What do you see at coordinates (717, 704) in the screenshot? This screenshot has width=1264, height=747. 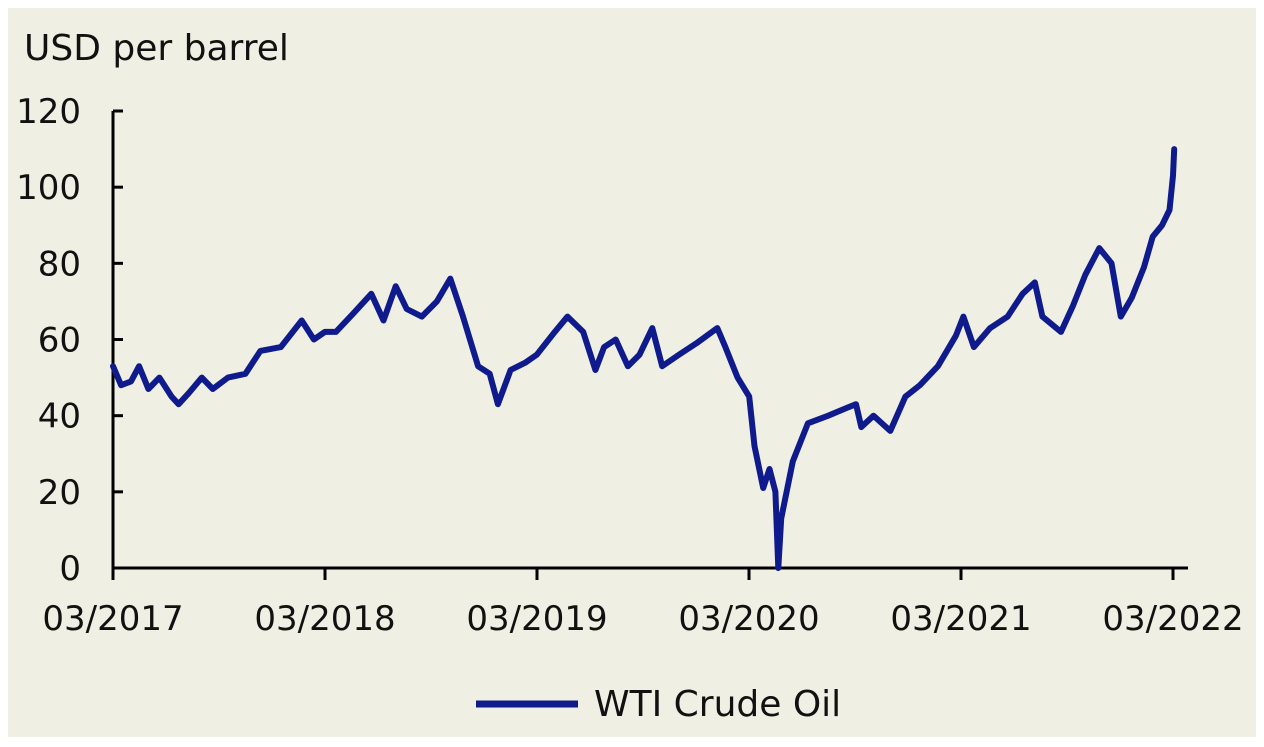 I see `legend-label: WTI Crude Oil` at bounding box center [717, 704].